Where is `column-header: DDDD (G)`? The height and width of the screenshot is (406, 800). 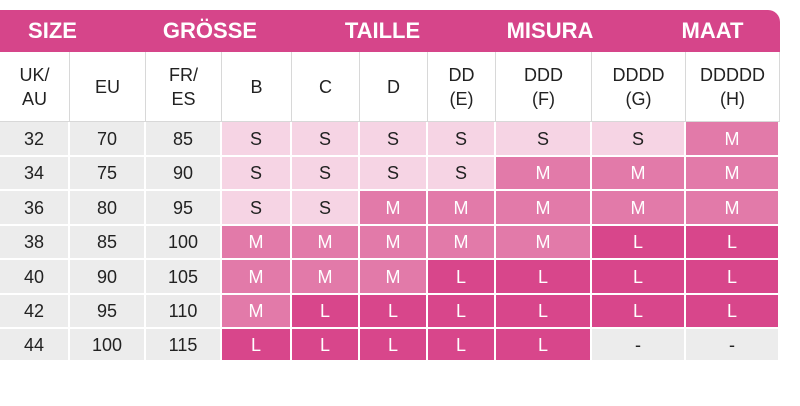
column-header: DDDD (G) is located at coordinates (639, 87).